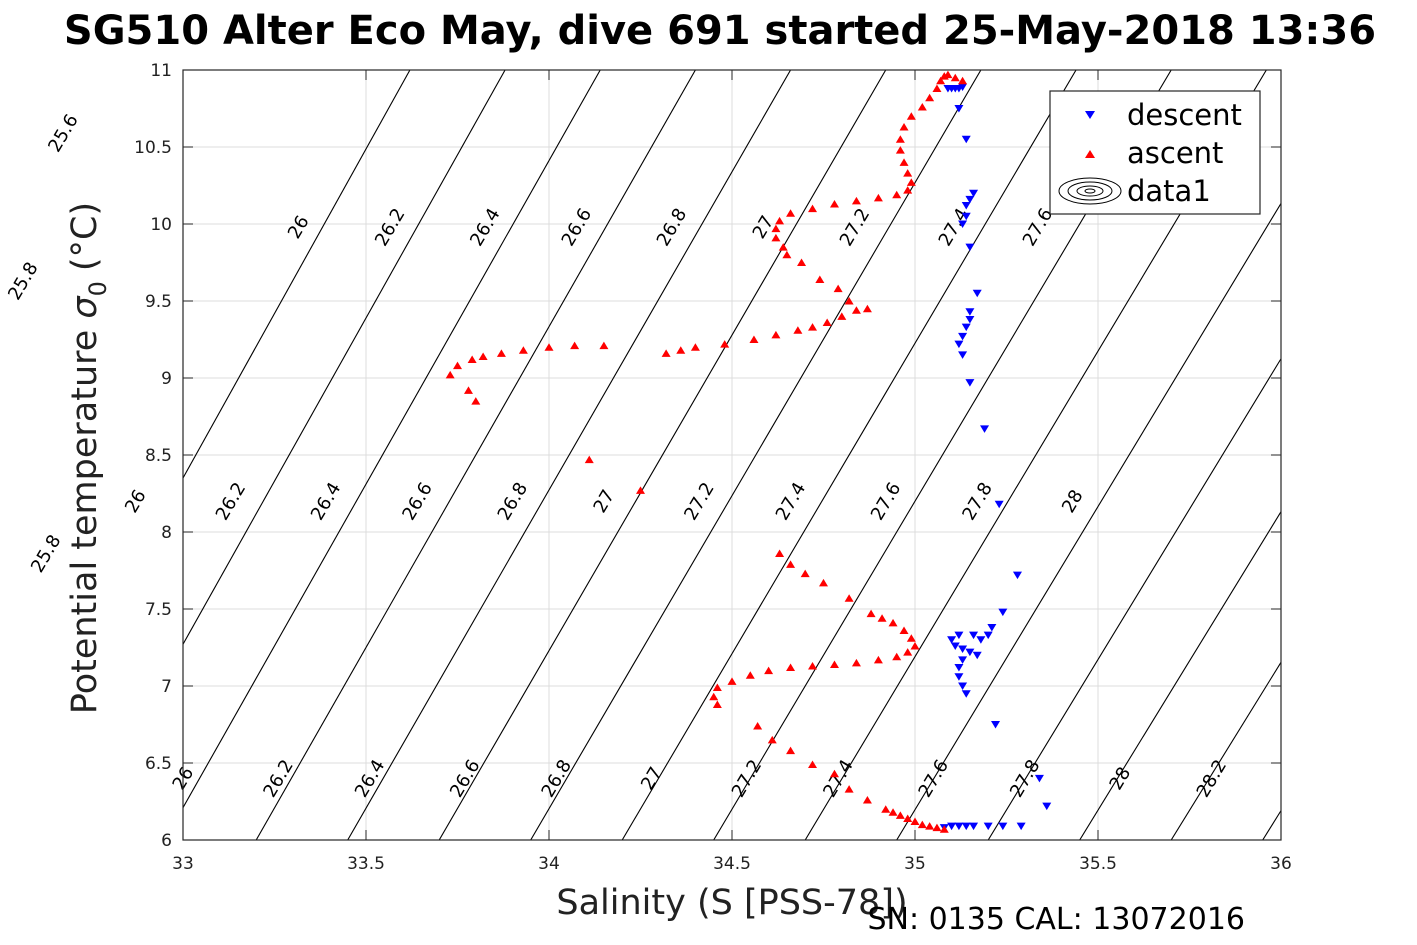 The image size is (1417, 945). What do you see at coordinates (161, 225) in the screenshot?
I see `y-tick-label: 10` at bounding box center [161, 225].